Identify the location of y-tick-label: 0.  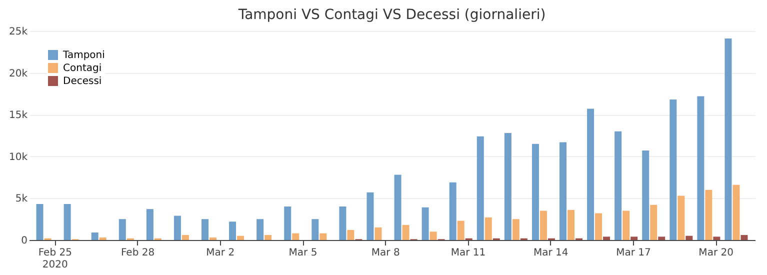
(24, 241).